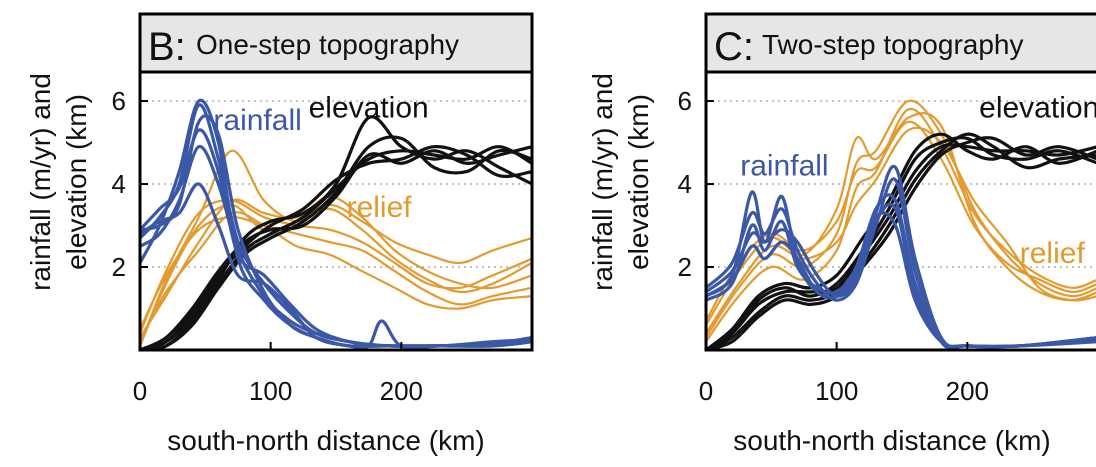 This screenshot has width=1096, height=467. What do you see at coordinates (734, 47) in the screenshot?
I see `panel-letter: C:` at bounding box center [734, 47].